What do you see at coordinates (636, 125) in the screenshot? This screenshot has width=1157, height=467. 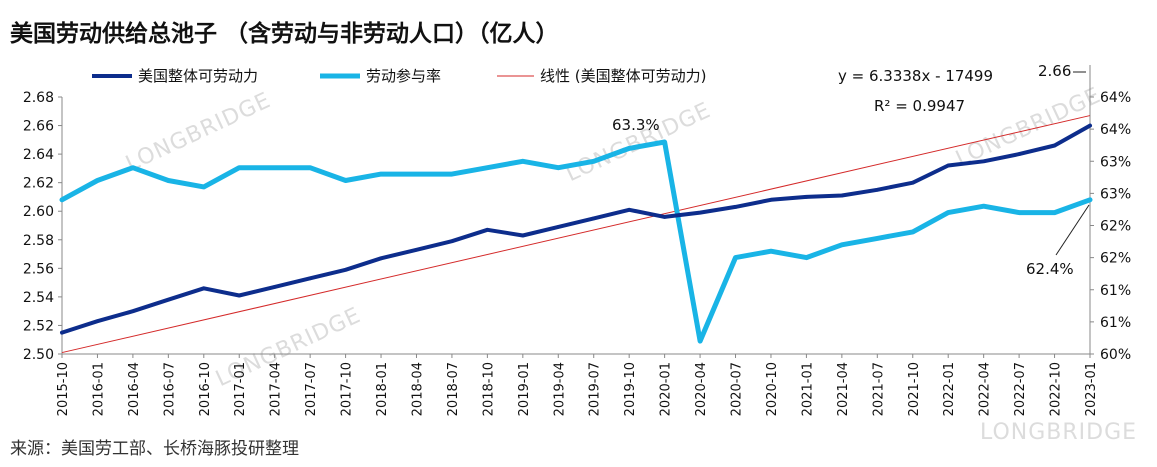 I see `peak-label: 63.3%` at bounding box center [636, 125].